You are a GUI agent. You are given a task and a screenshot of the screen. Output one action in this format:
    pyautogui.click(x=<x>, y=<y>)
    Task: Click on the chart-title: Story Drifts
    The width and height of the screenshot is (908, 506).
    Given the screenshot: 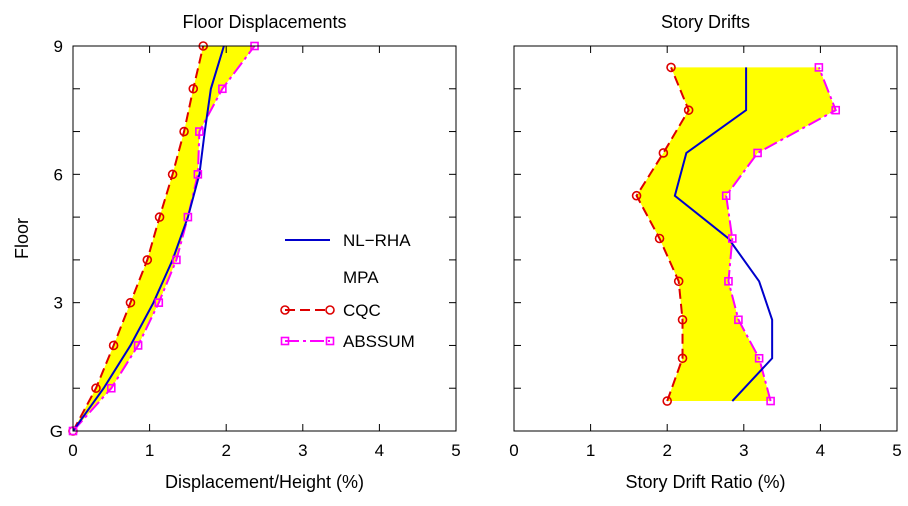 What is the action you would take?
    pyautogui.click(x=705, y=22)
    